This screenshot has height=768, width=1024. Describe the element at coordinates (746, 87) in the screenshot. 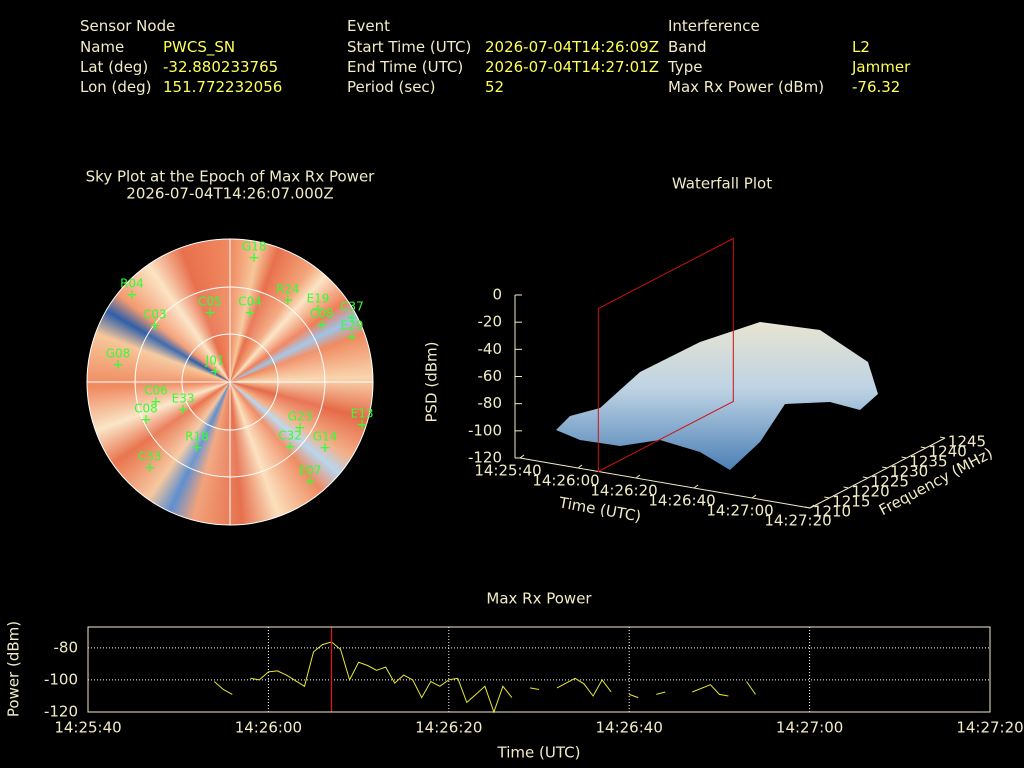

I see `field-label: Max Rx Power (dBm)` at that location.